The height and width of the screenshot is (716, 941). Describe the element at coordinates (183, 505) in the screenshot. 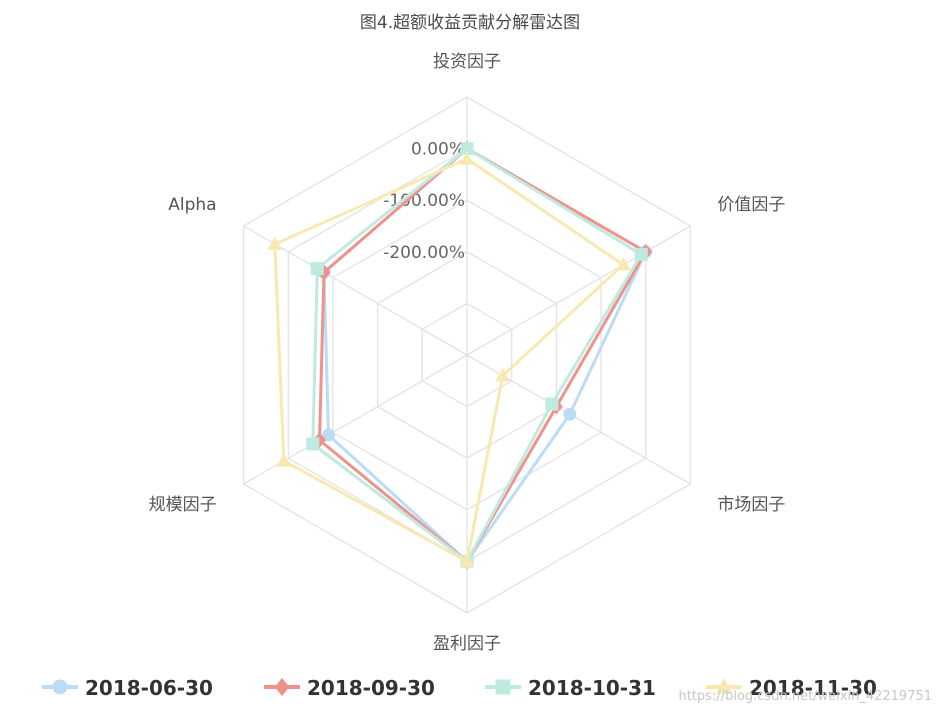

I see `axis-label: 规模因子` at that location.